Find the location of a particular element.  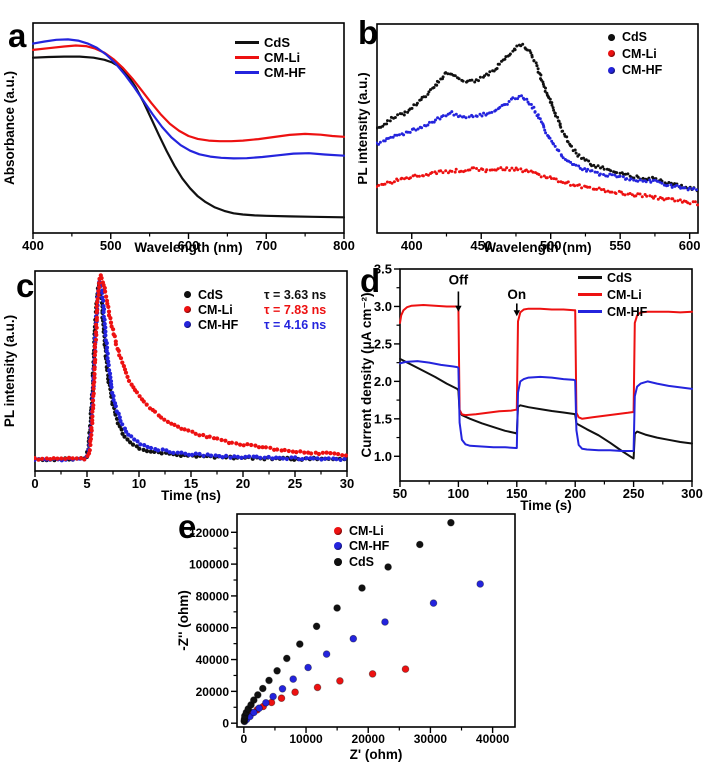

svg-text: 120000 is located at coordinates (209, 533).